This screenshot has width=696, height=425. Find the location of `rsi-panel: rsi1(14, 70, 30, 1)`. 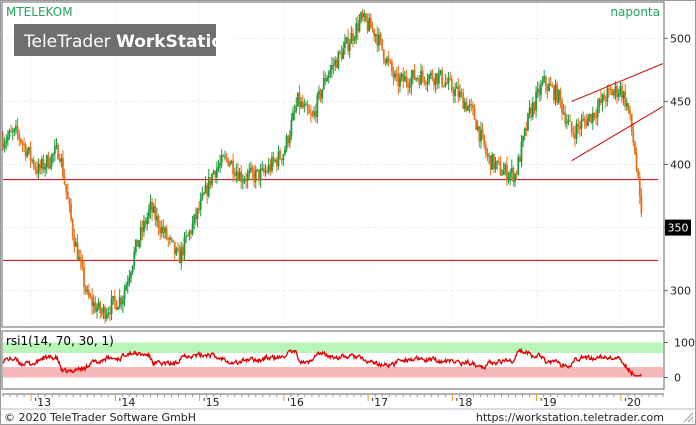

rsi-panel: rsi1(14, 70, 30, 1) is located at coordinates (333, 360).